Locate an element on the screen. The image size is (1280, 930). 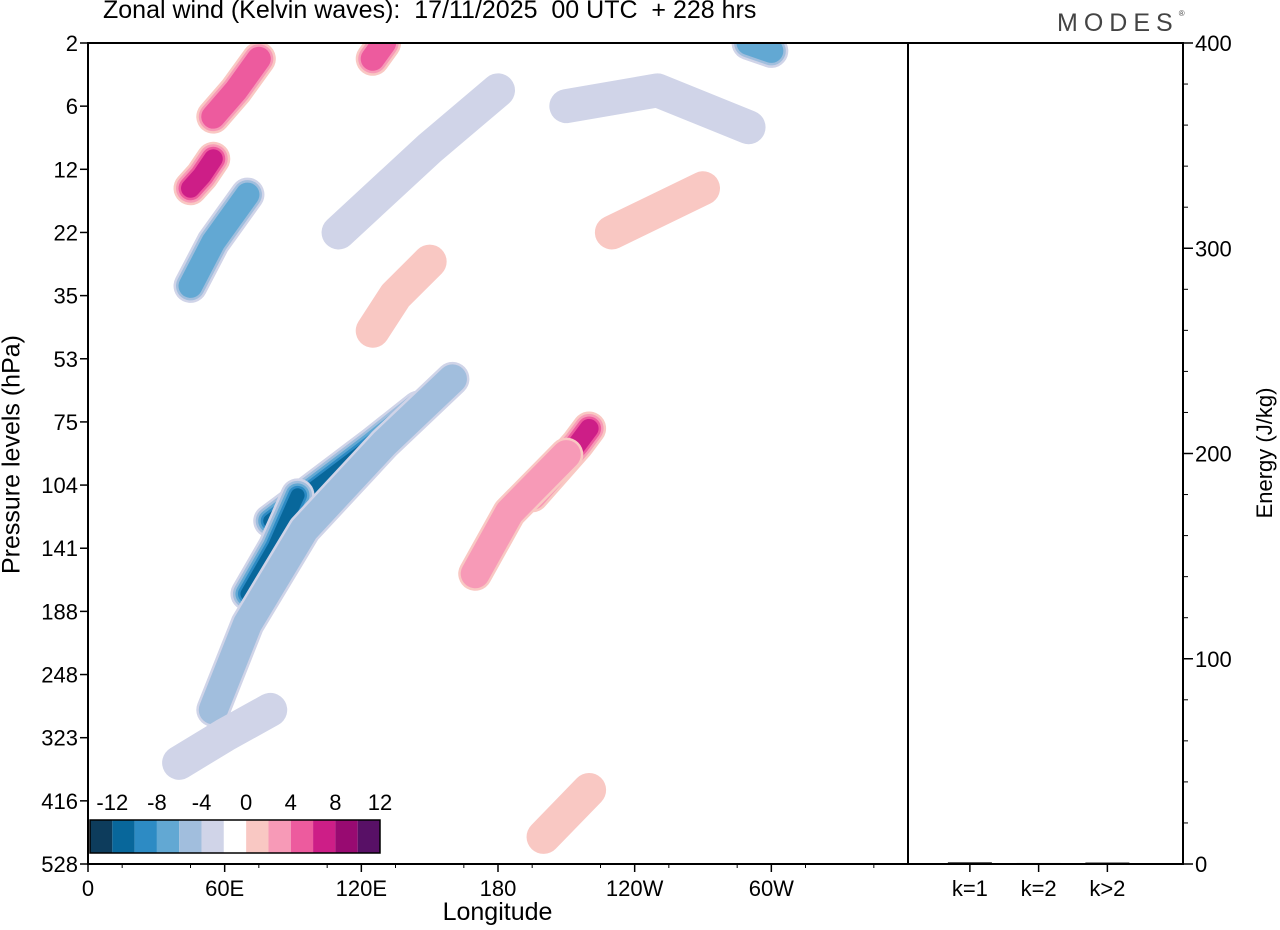
brand-text: MODES is located at coordinates (1118, 23).